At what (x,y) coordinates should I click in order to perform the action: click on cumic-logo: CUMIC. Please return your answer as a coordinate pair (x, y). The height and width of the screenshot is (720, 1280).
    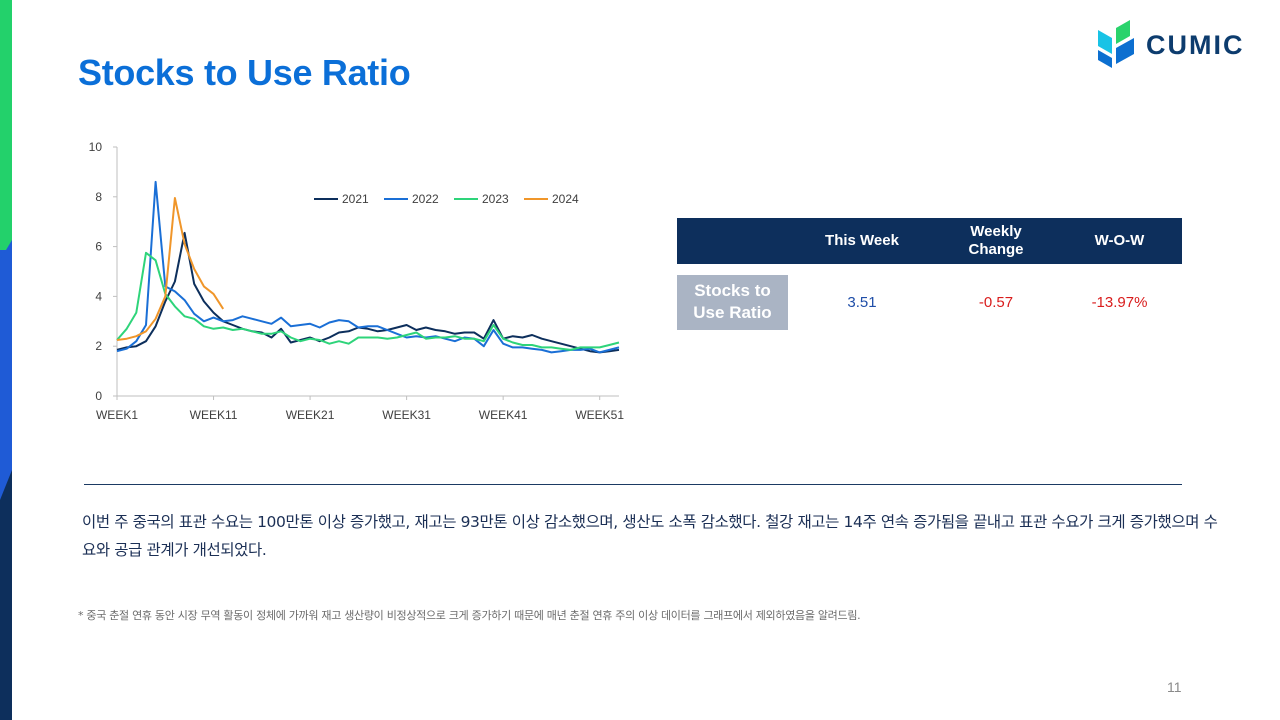
    Looking at the image, I should click on (1176, 45).